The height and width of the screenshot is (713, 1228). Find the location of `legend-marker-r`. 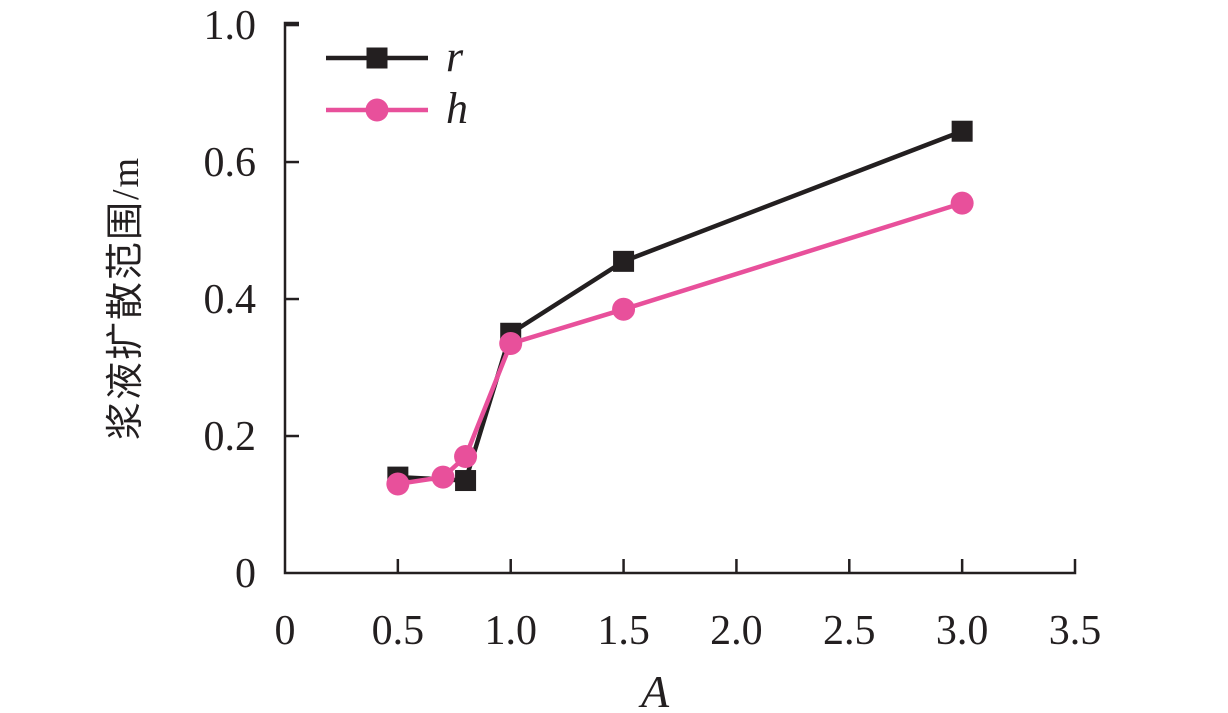

legend-marker-r is located at coordinates (377, 58).